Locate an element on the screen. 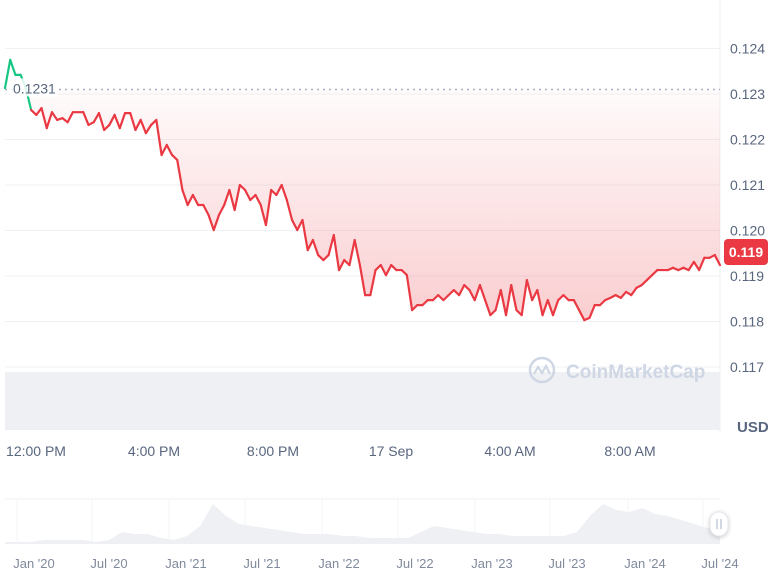 The height and width of the screenshot is (575, 768). x-tick-label: 4:00 AM is located at coordinates (509, 451).